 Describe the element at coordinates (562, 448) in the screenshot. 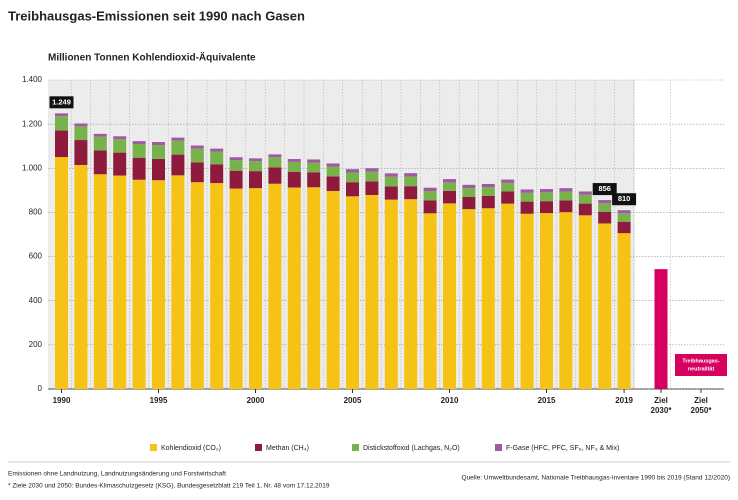

I see `legend-label: F-Gase (HFC, PFC, SF₆, NF₃ & Mix)` at that location.